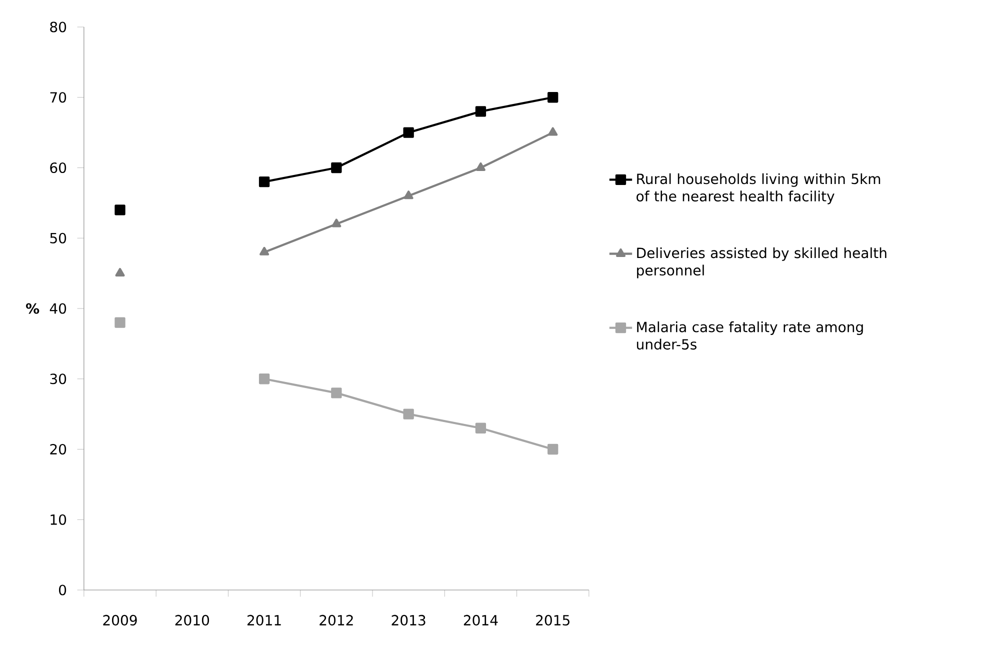 Image resolution: width=995 pixels, height=646 pixels. What do you see at coordinates (749, 335) in the screenshot?
I see `legend-label: Malaria case fatality rate among under-5s` at bounding box center [749, 335].